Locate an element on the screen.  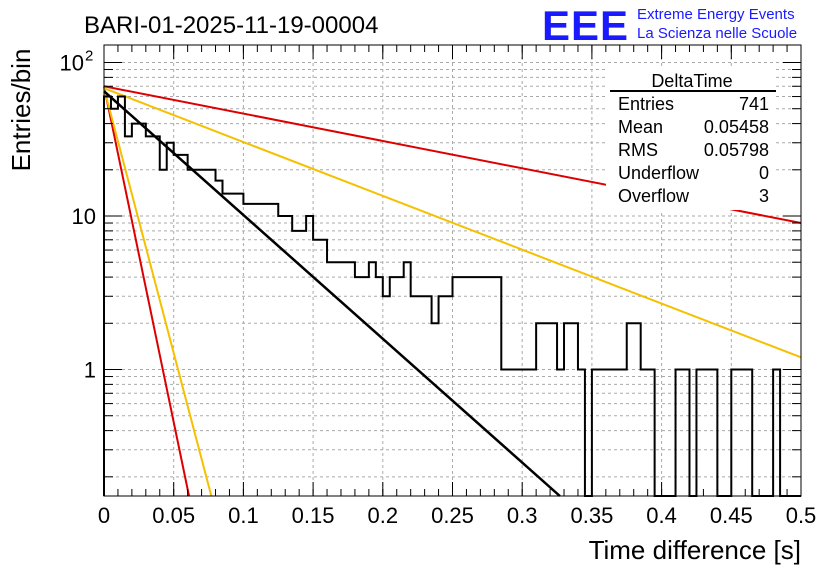
stats-row-label: Underflow is located at coordinates (659, 173).